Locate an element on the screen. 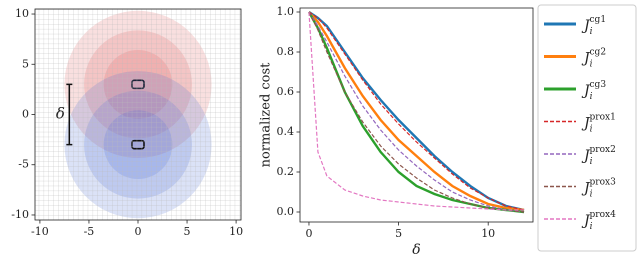  y-tick-label: 0.6 is located at coordinates (286, 91).